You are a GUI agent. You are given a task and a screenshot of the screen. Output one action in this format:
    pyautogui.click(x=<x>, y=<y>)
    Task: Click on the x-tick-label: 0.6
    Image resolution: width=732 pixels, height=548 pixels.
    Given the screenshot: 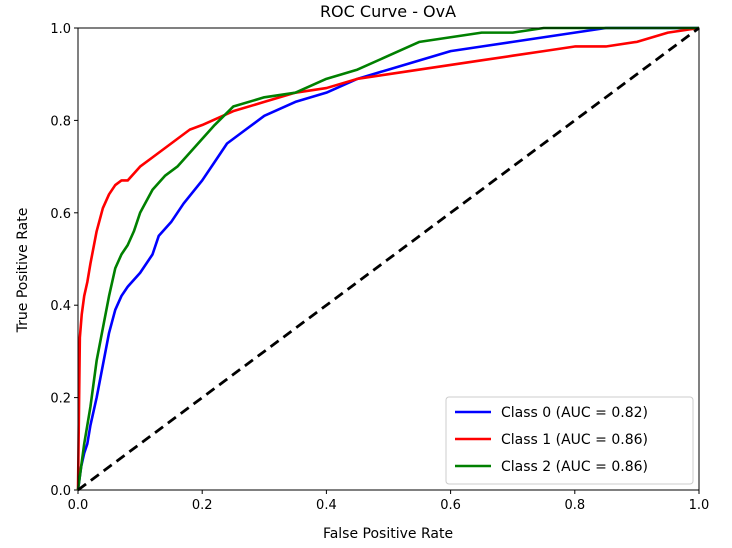 What is the action you would take?
    pyautogui.click(x=450, y=505)
    